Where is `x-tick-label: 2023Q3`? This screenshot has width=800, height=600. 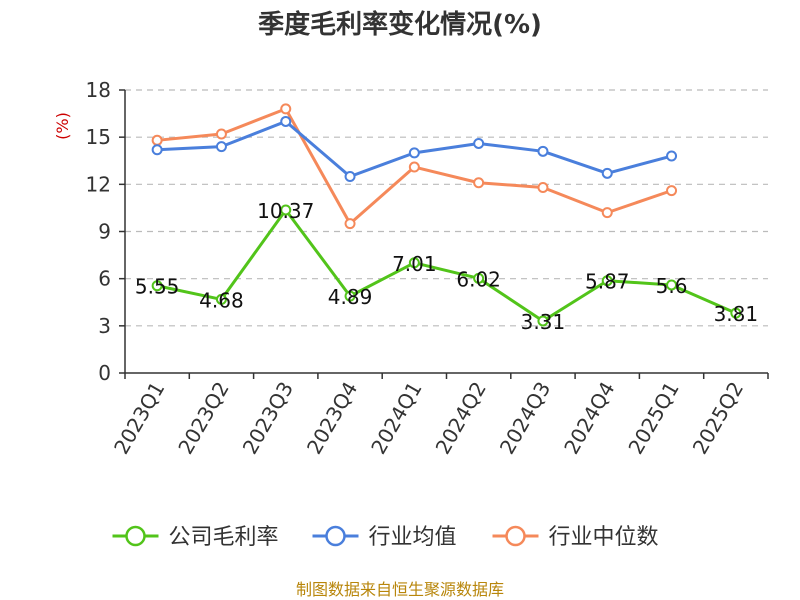
x-tick-label: 2023Q3 is located at coordinates (268, 418).